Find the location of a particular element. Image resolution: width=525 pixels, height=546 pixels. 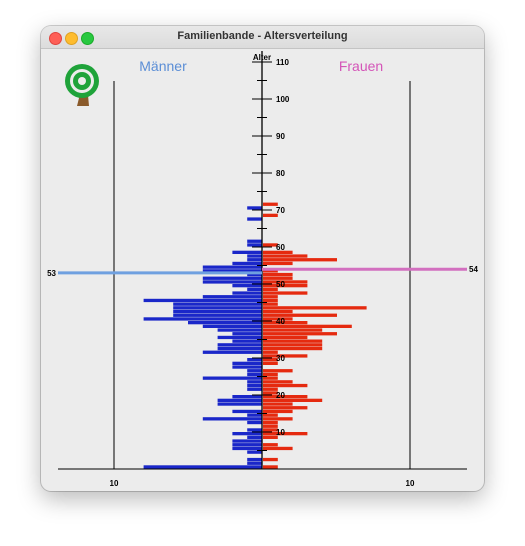

male-x-tick-label: 10 is located at coordinates (114, 483).